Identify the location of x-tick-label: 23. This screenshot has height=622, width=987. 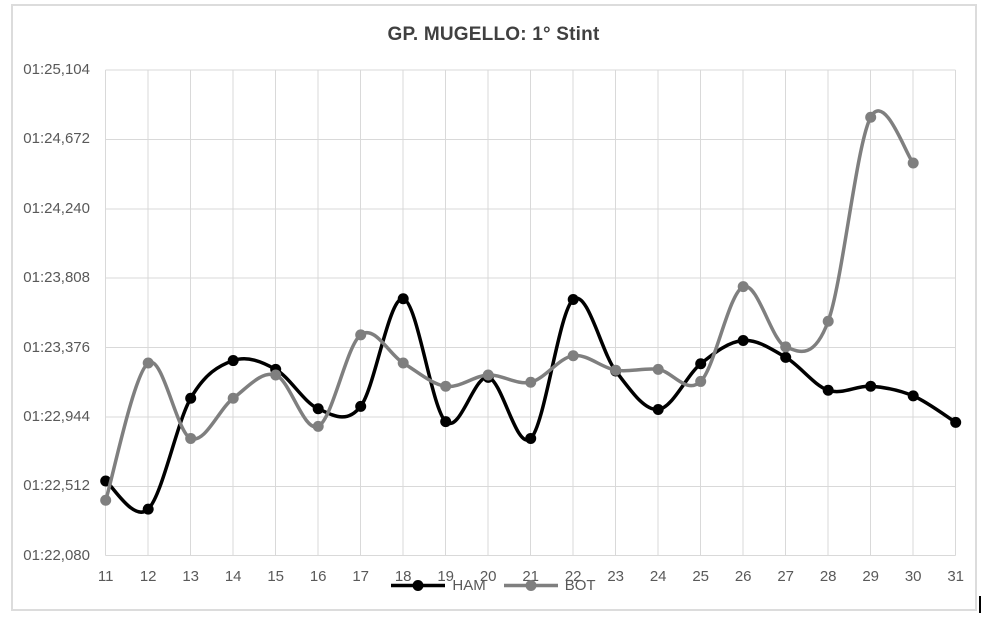
(616, 576).